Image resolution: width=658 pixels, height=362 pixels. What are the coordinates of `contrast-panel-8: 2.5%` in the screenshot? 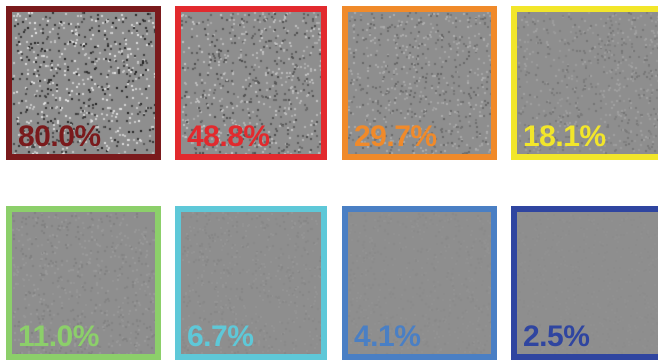 It's located at (584, 283).